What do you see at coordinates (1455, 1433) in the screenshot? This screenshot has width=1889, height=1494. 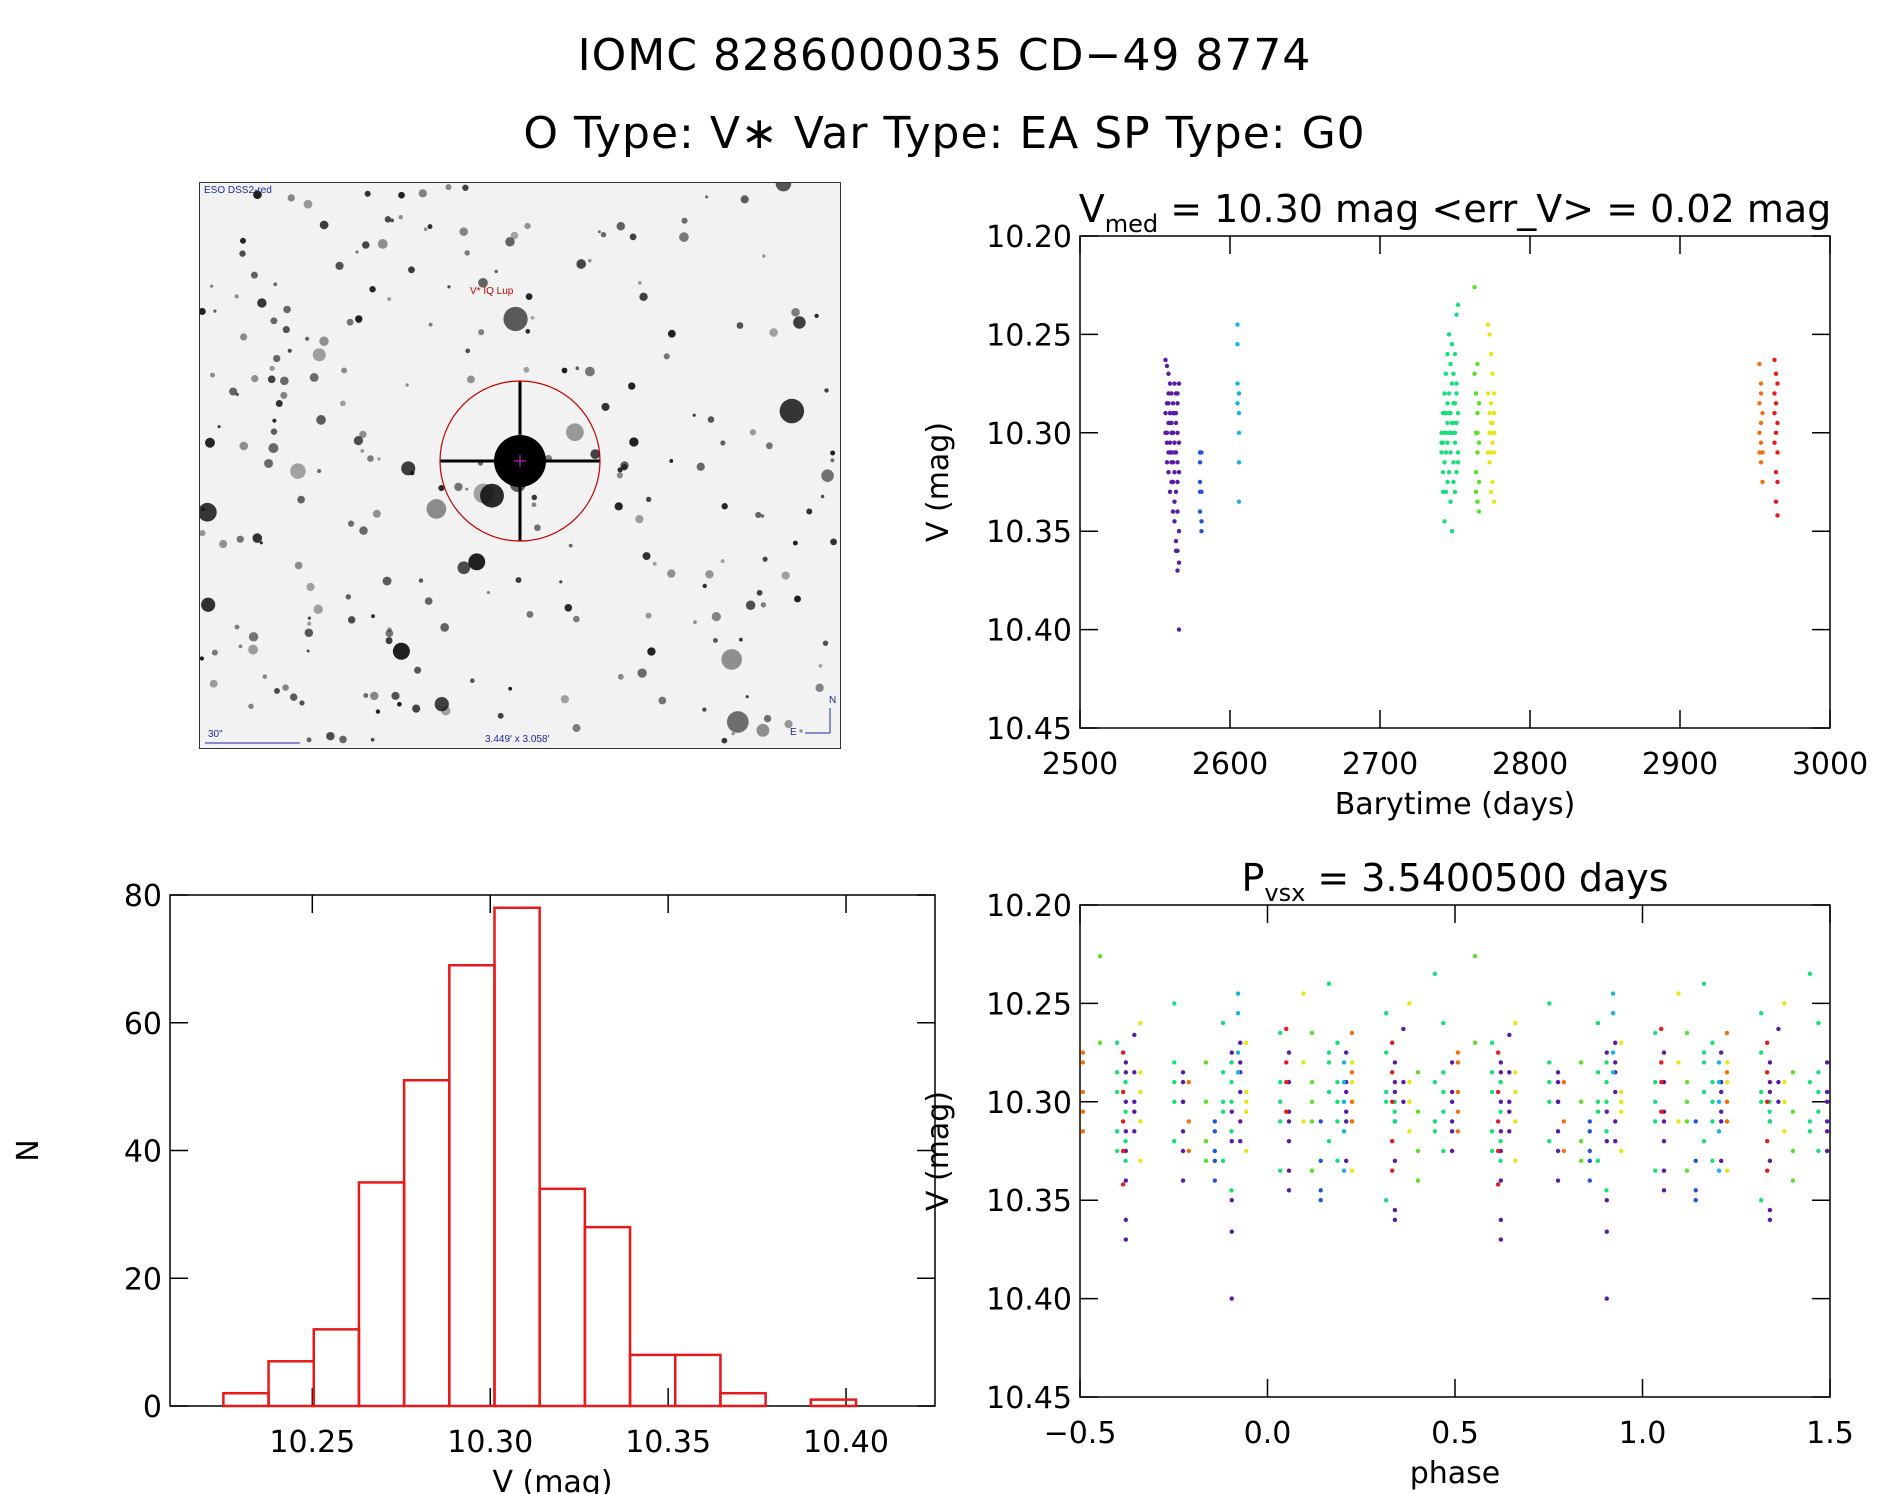 I see `phased-xtick-label: 0.5` at bounding box center [1455, 1433].